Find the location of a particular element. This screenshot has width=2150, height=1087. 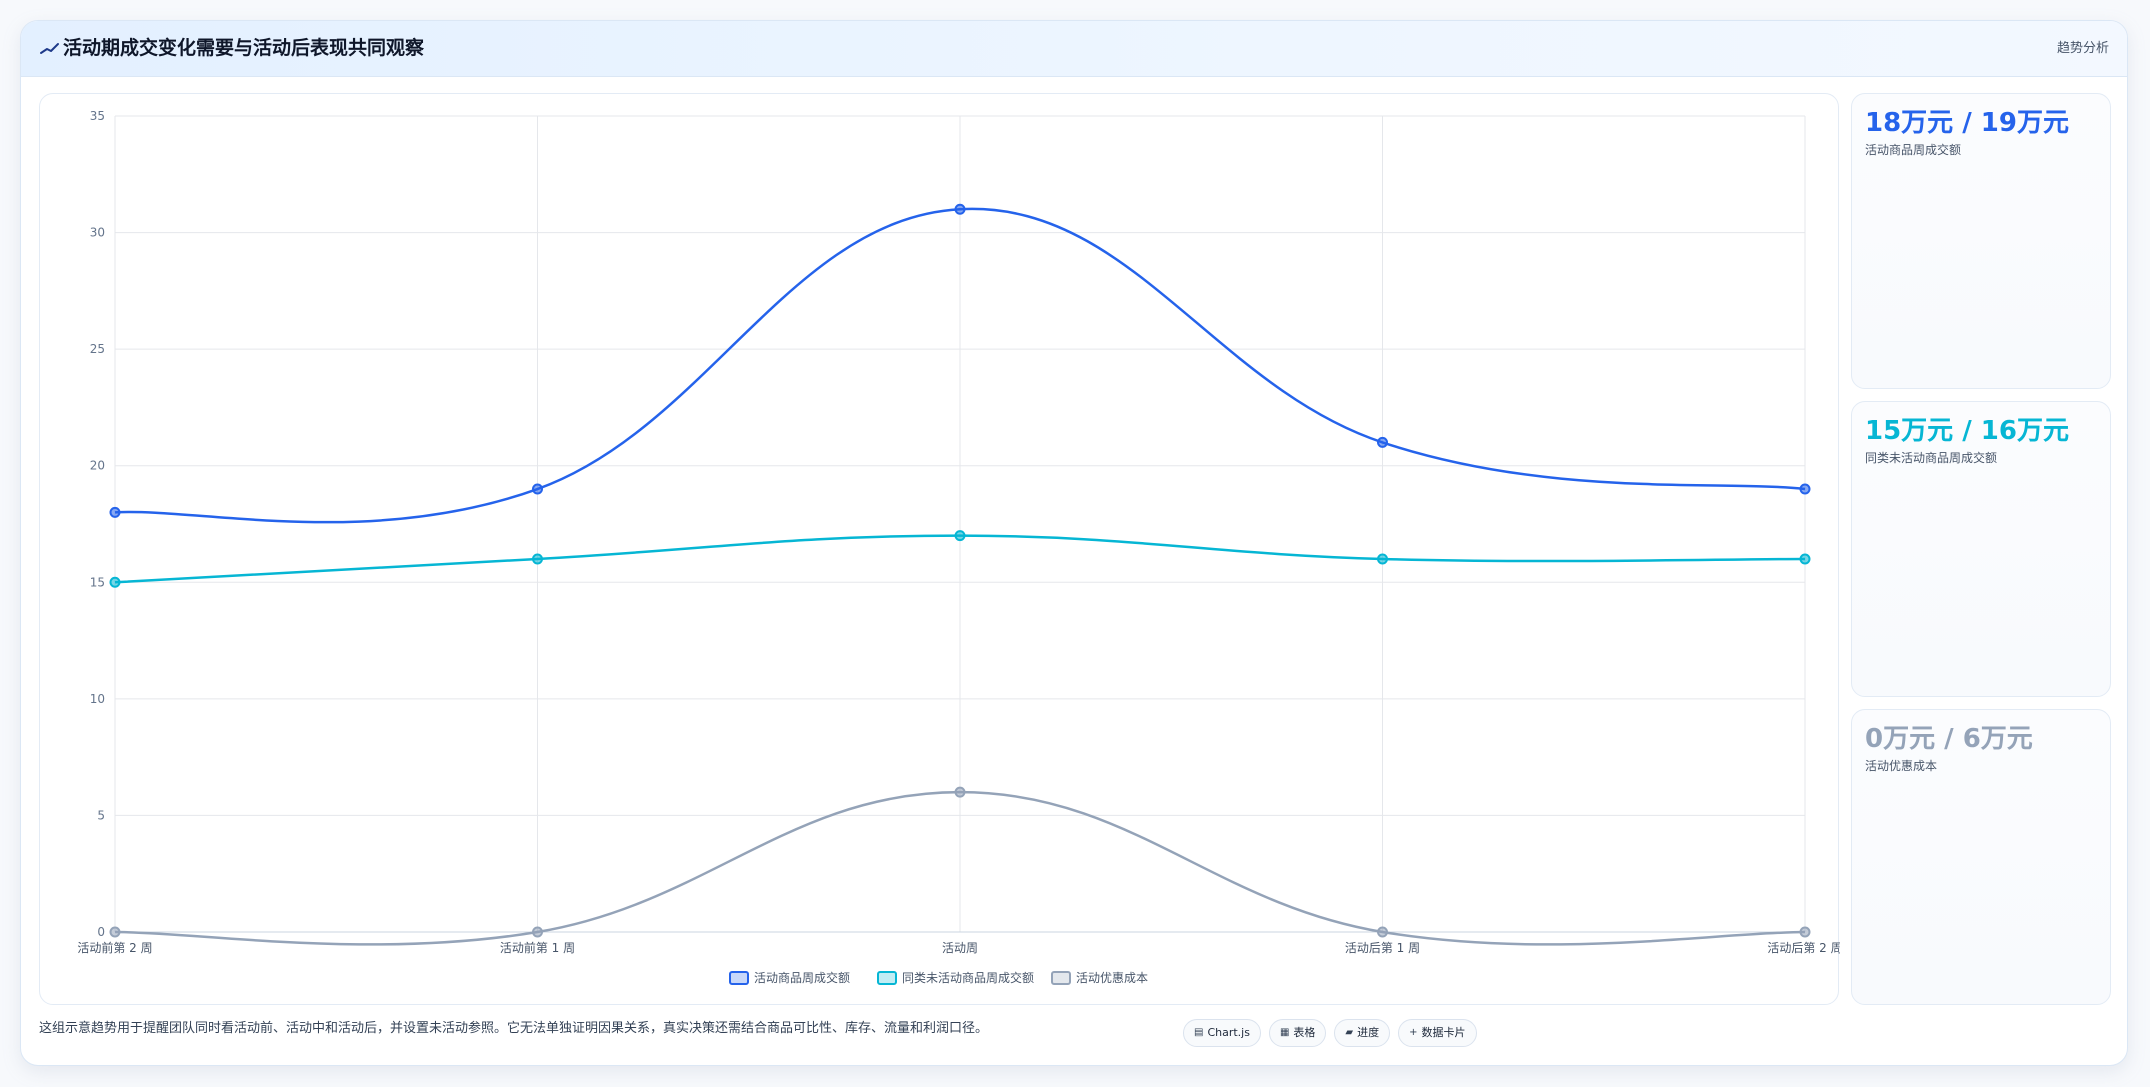

stat-label: 活动商品周成交额 is located at coordinates (1913, 150).